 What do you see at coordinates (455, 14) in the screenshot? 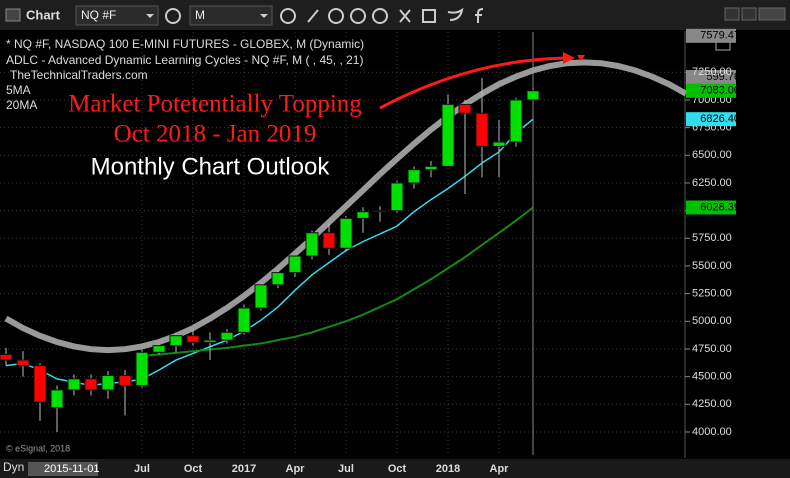
I see `twitter-icon` at bounding box center [455, 14].